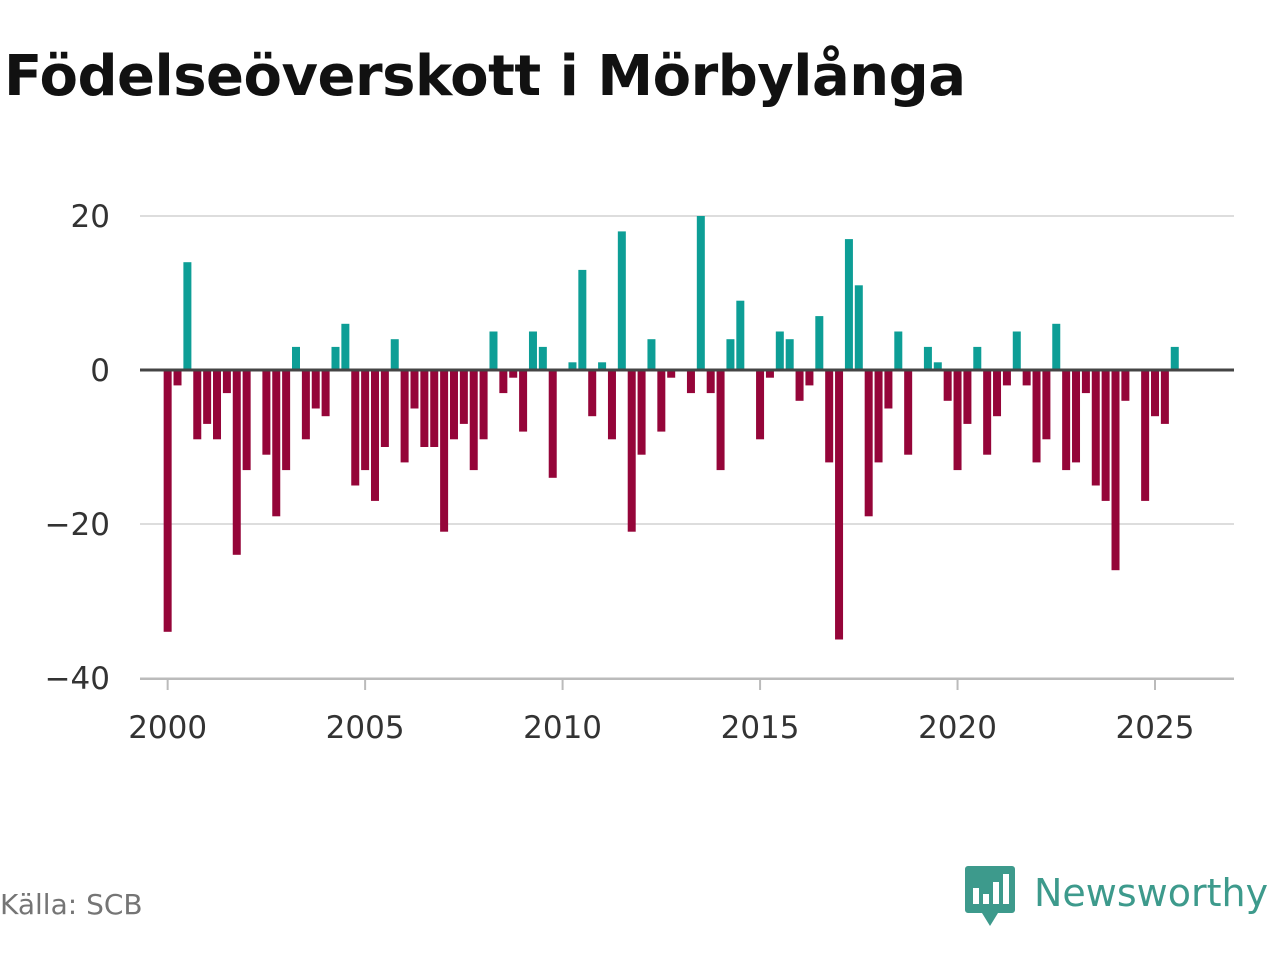 The width and height of the screenshot is (1280, 960). What do you see at coordinates (485, 76) in the screenshot?
I see `chart-title: Födelseöverskott i Mörbylånga` at bounding box center [485, 76].